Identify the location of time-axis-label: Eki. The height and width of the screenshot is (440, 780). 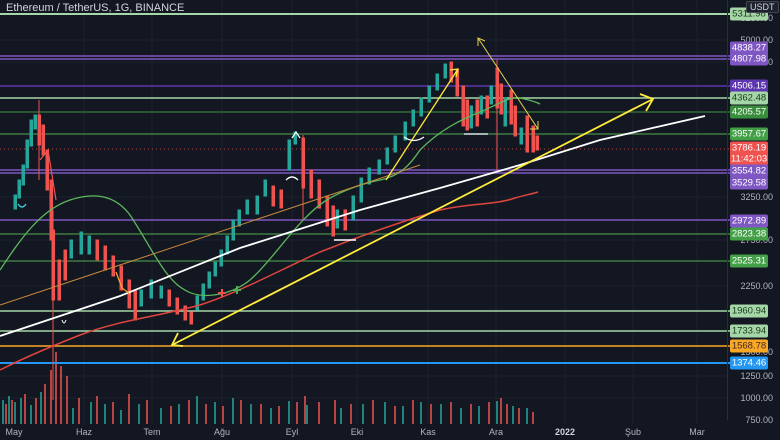
(357, 432).